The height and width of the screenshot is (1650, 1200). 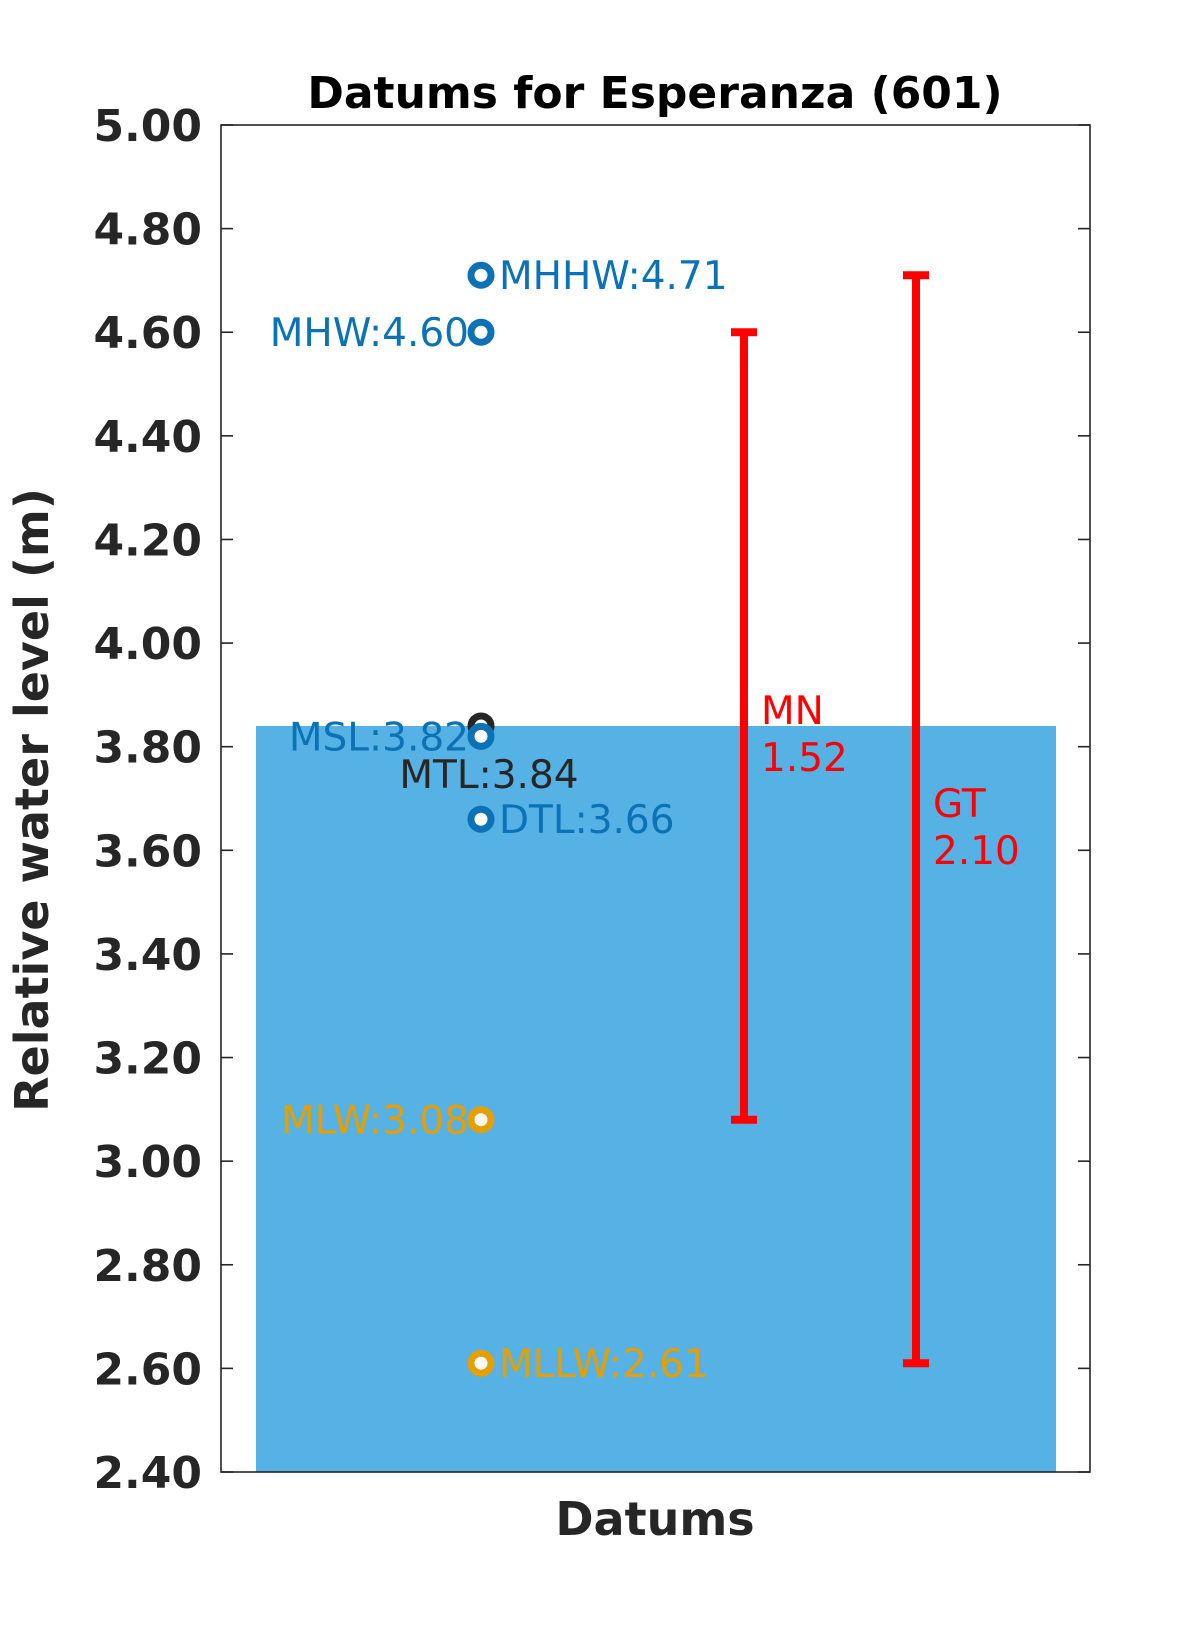 I want to click on msl-point, so click(x=481, y=736).